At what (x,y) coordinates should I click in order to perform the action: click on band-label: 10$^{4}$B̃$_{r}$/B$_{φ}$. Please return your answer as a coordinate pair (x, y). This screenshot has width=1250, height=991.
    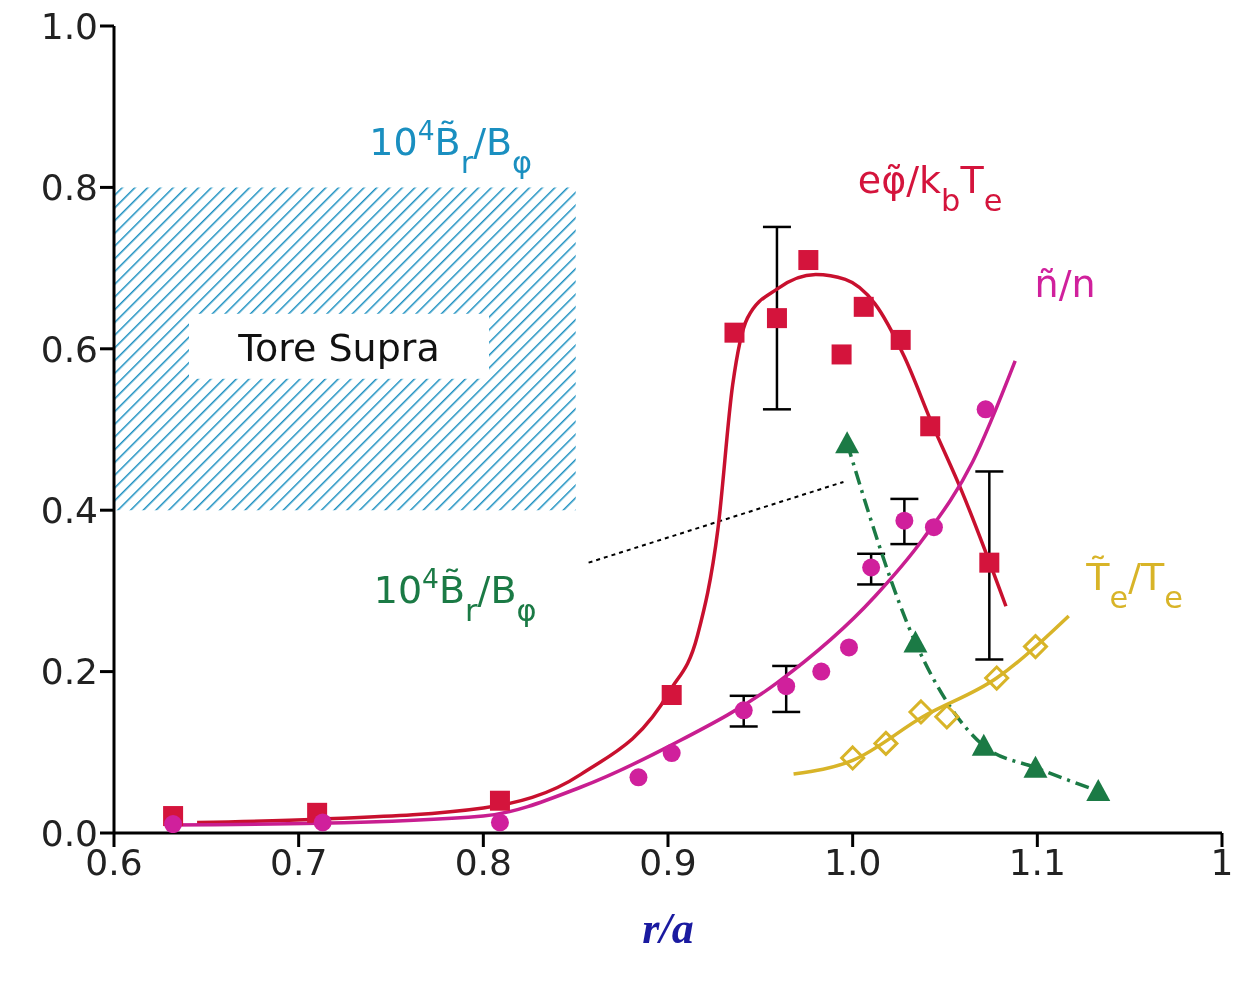
    Looking at the image, I should click on (451, 147).